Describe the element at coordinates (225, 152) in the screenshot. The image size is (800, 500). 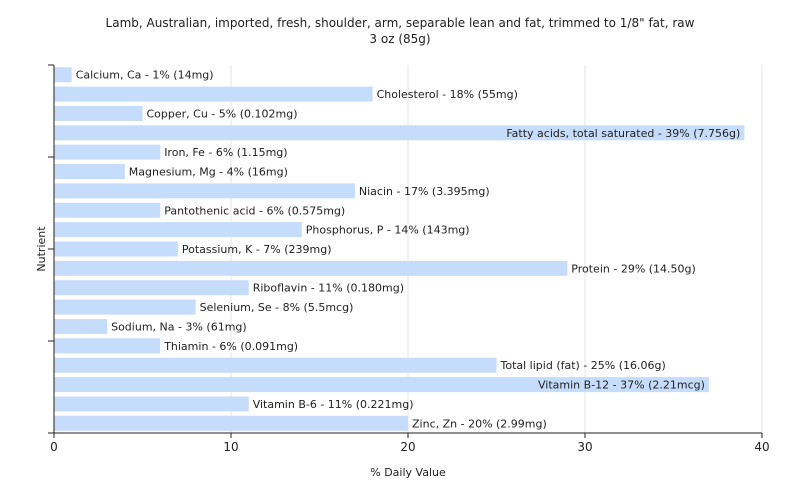
I see `bar-label: Iron, Fe - 6% (1.15mg)` at that location.